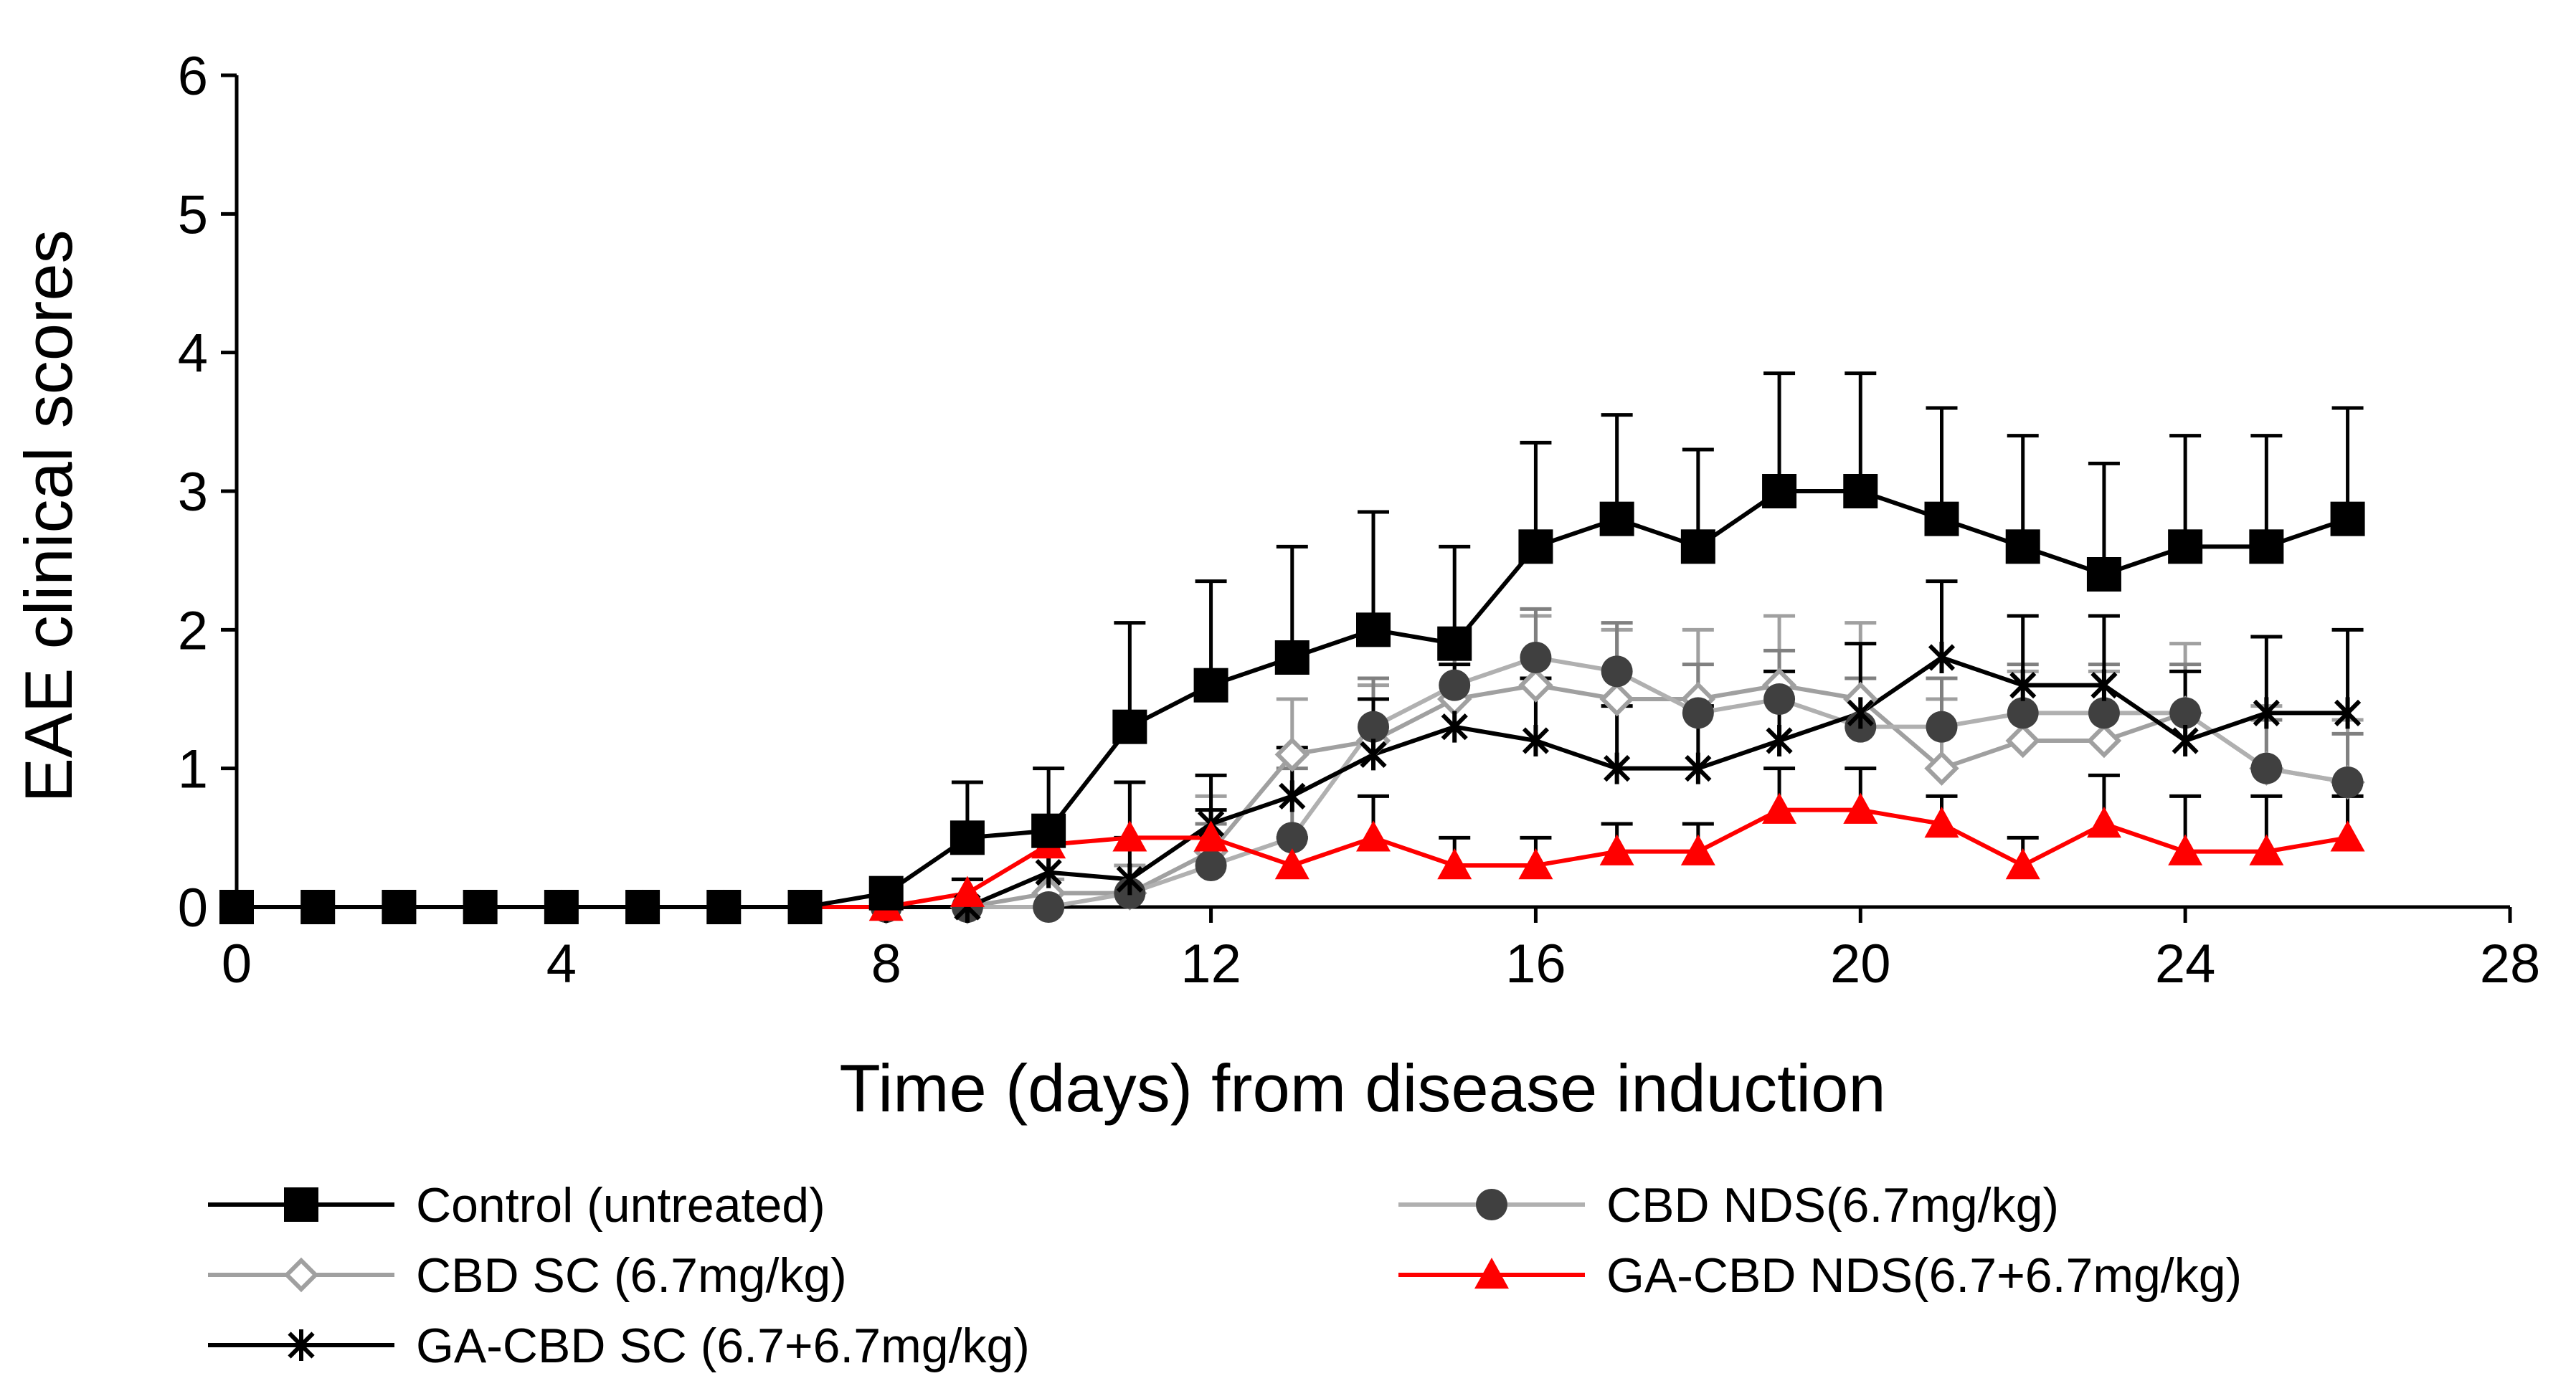 The height and width of the screenshot is (1386, 2576). I want to click on legend-item: Control (untreated), so click(516, 1205).